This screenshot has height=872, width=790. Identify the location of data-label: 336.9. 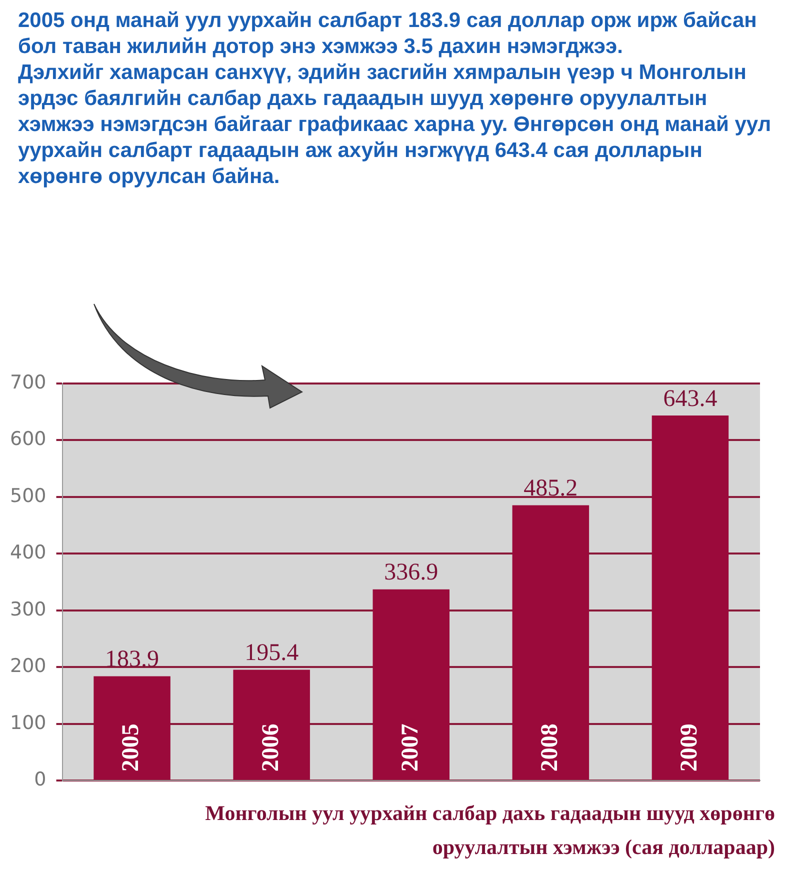
(411, 573).